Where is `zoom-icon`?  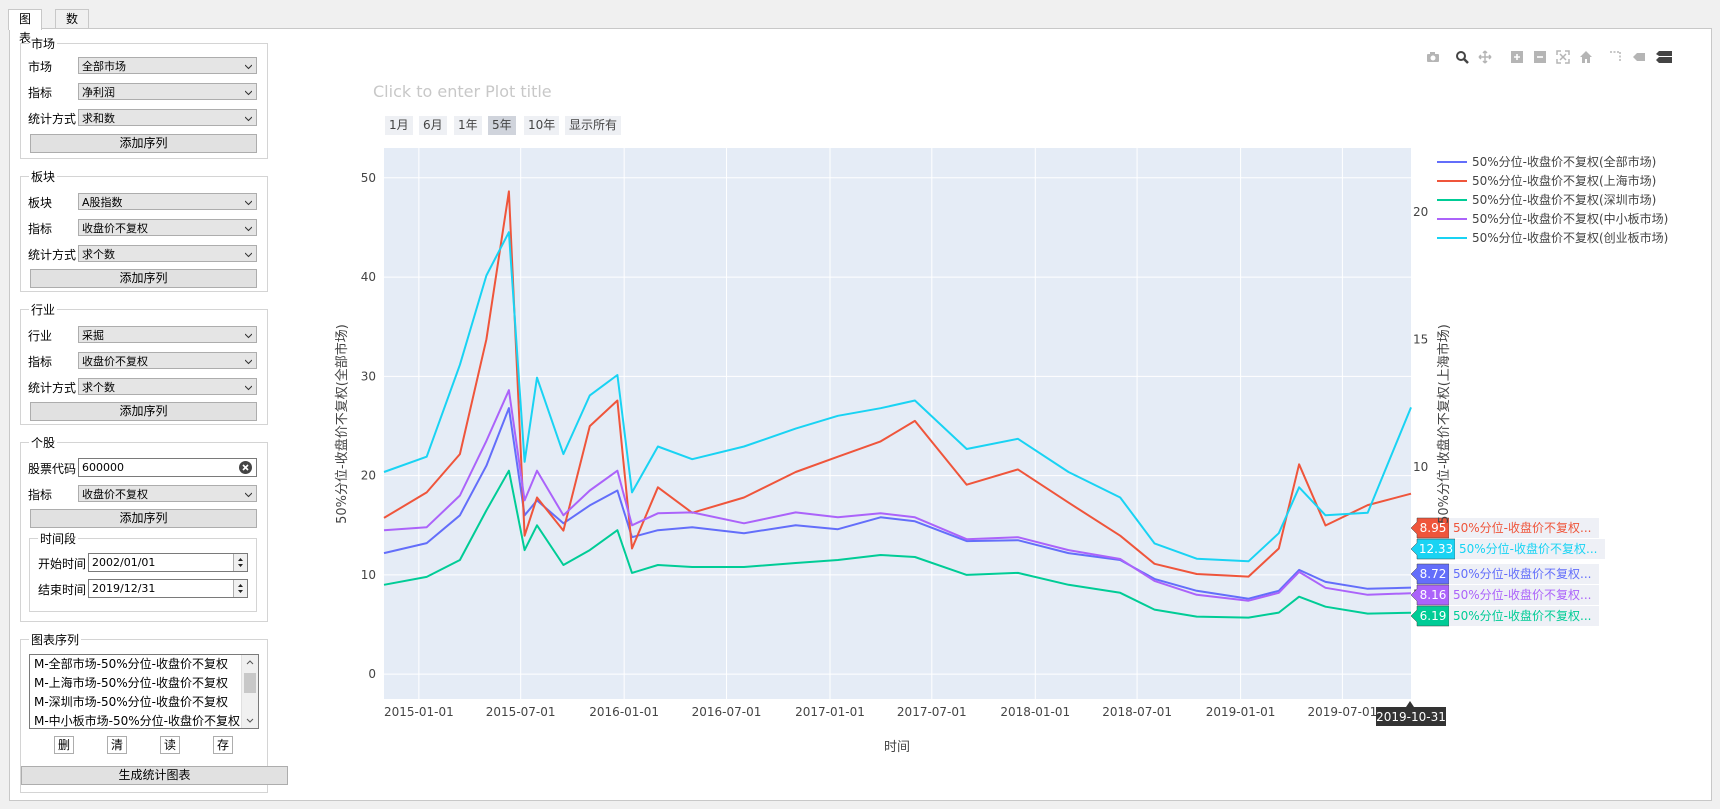 zoom-icon is located at coordinates (1462, 57).